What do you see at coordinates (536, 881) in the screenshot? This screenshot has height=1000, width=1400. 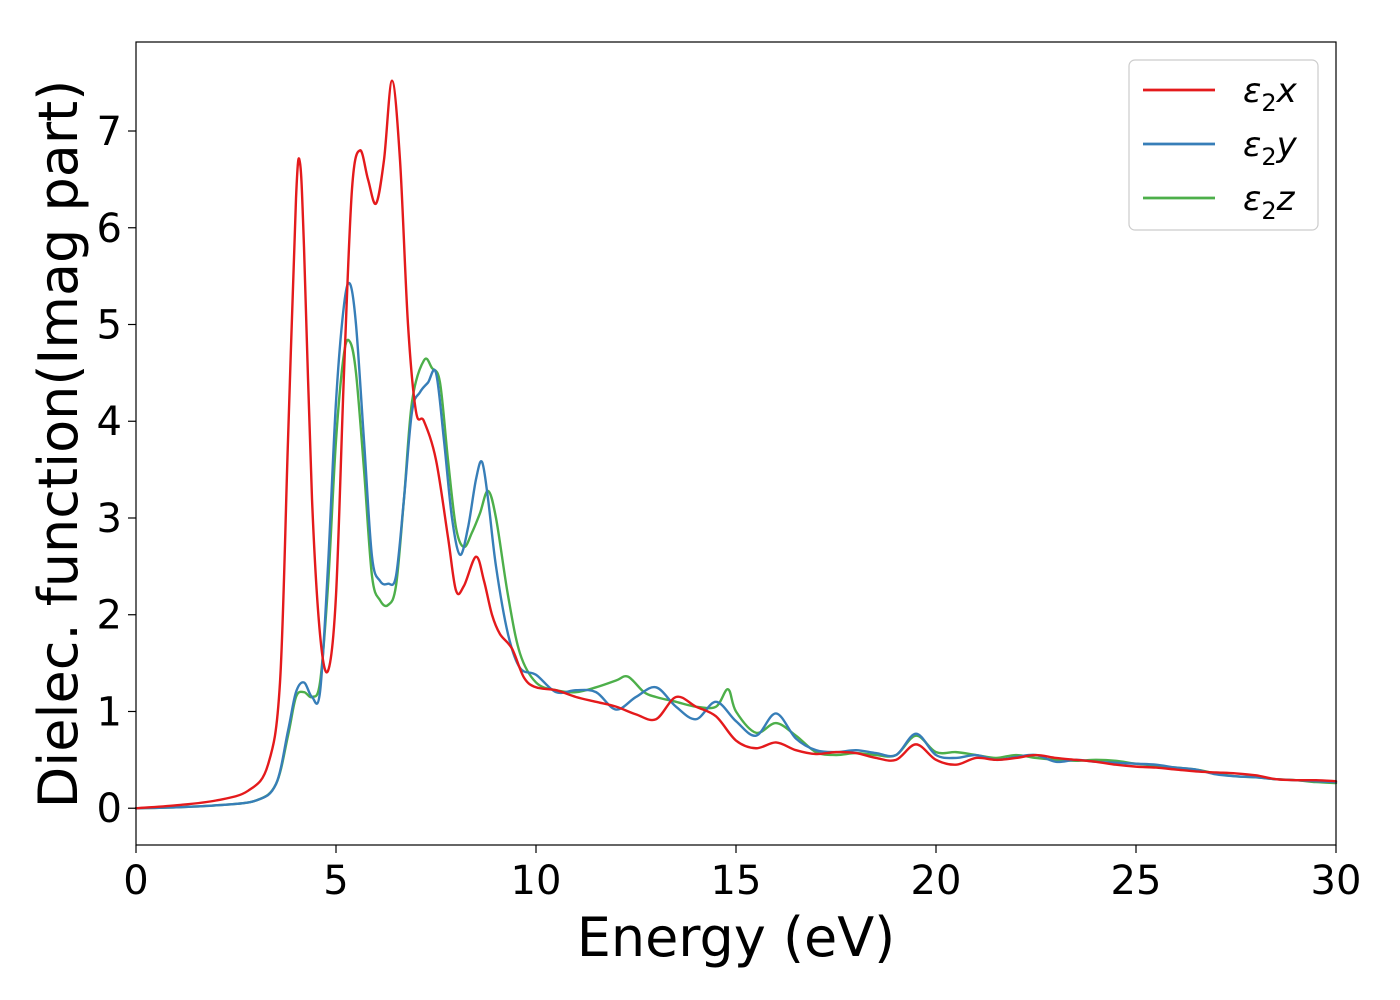 I see `x-tick-label: 10` at bounding box center [536, 881].